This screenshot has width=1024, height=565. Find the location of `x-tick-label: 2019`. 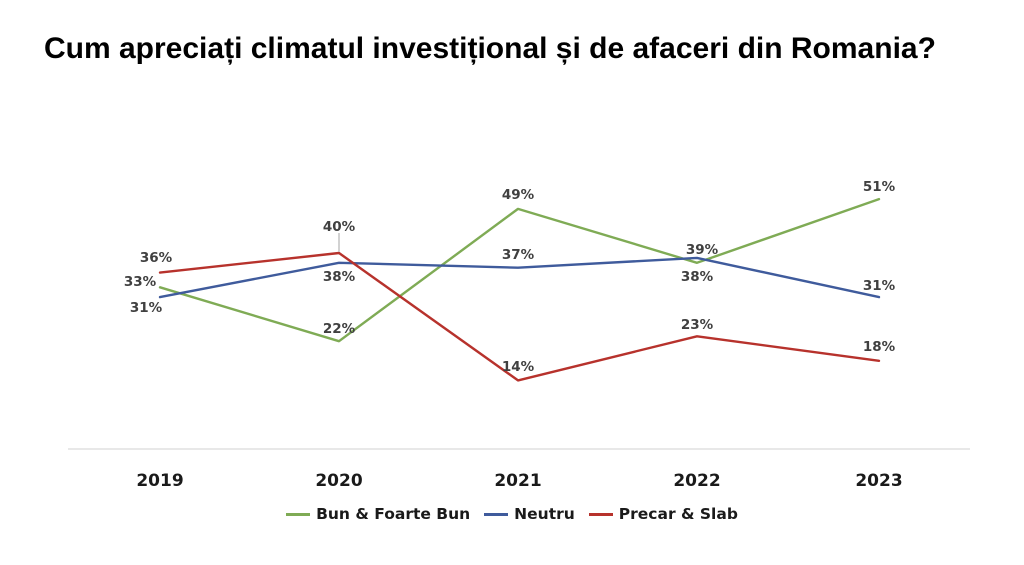

x-tick-label: 2019 is located at coordinates (159, 481).